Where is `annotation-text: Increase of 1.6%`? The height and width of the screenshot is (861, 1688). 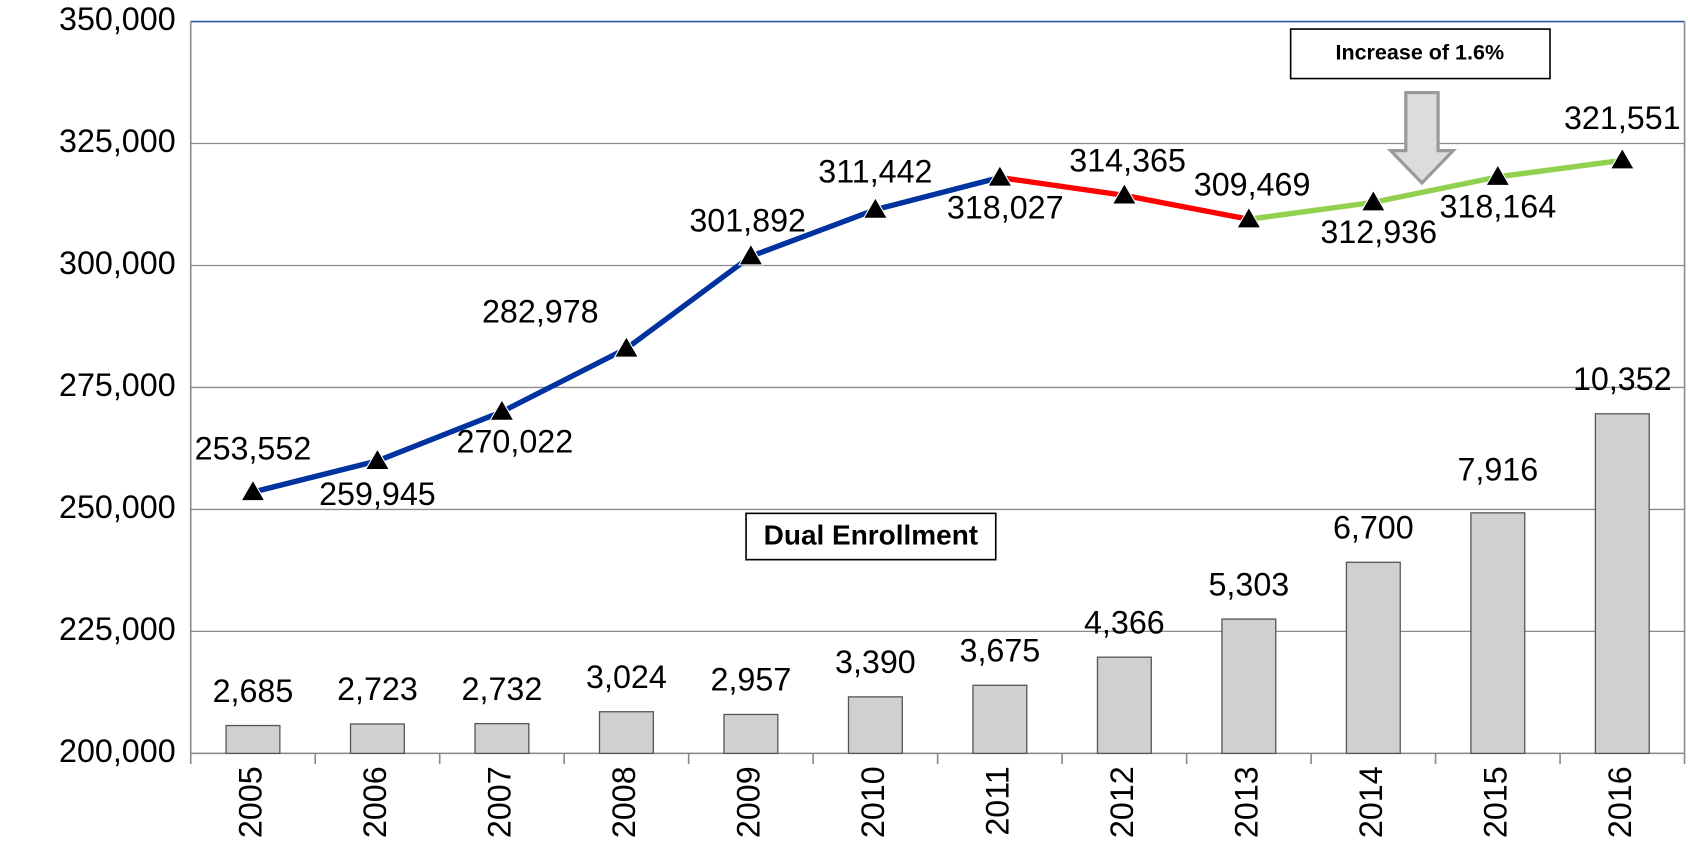
annotation-text: Increase of 1.6% is located at coordinates (1419, 53).